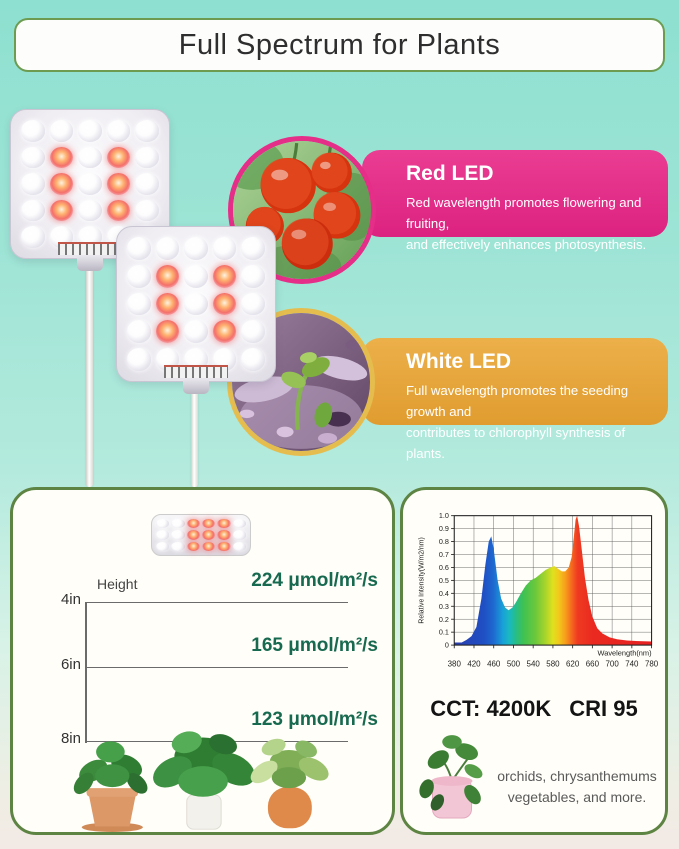 Image resolution: width=679 pixels, height=849 pixels. What do you see at coordinates (444, 528) in the screenshot?
I see `y-tick-label: 0.9` at bounding box center [444, 528].